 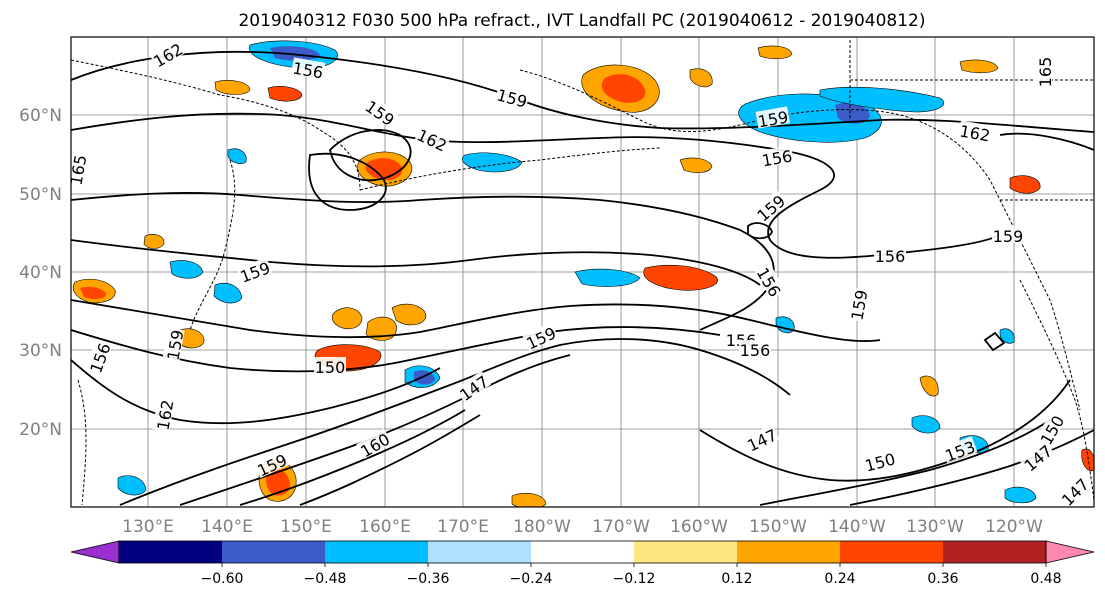 I want to click on latitude-axis: 60°N 50°N 40°N 30°N 20°N, so click(x=40, y=273).